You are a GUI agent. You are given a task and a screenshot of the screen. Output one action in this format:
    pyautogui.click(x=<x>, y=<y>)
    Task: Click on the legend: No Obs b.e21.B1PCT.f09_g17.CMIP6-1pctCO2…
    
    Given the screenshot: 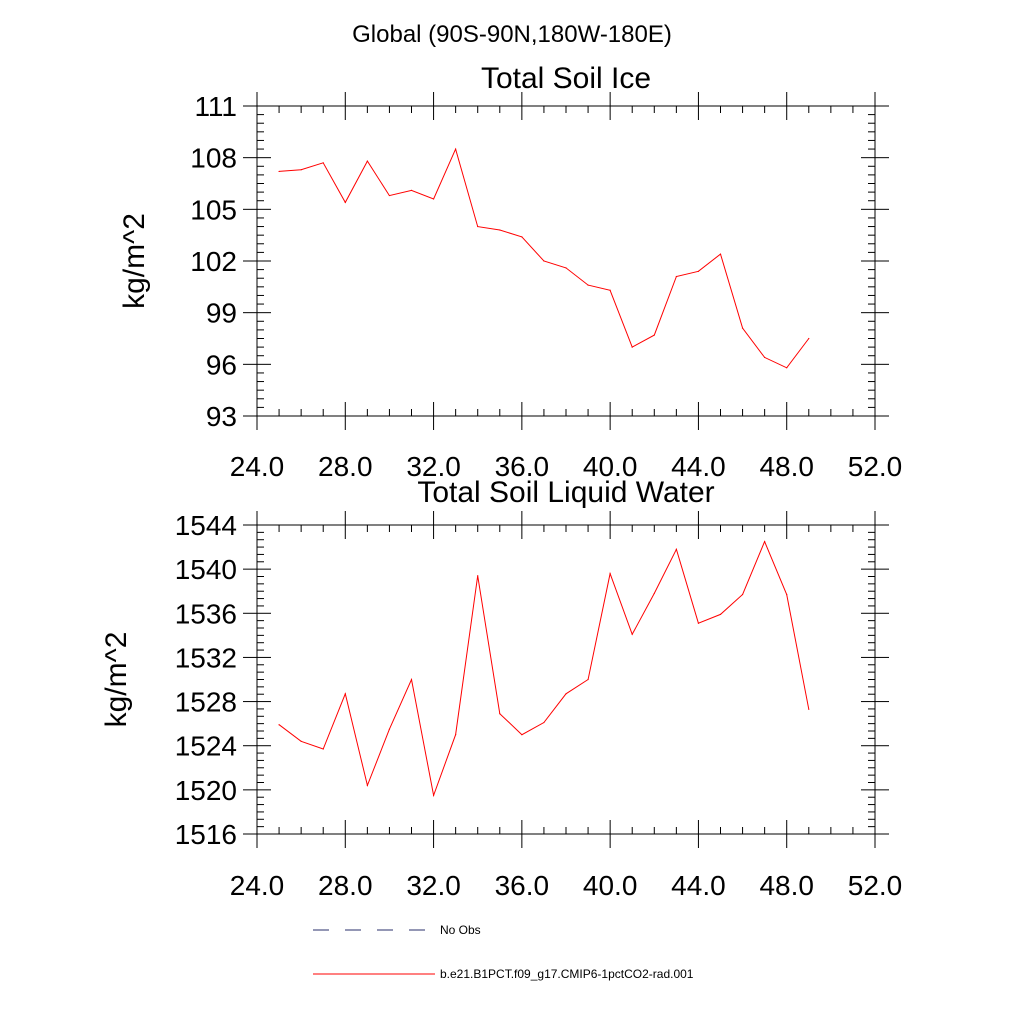 What is the action you would take?
    pyautogui.click(x=503, y=952)
    